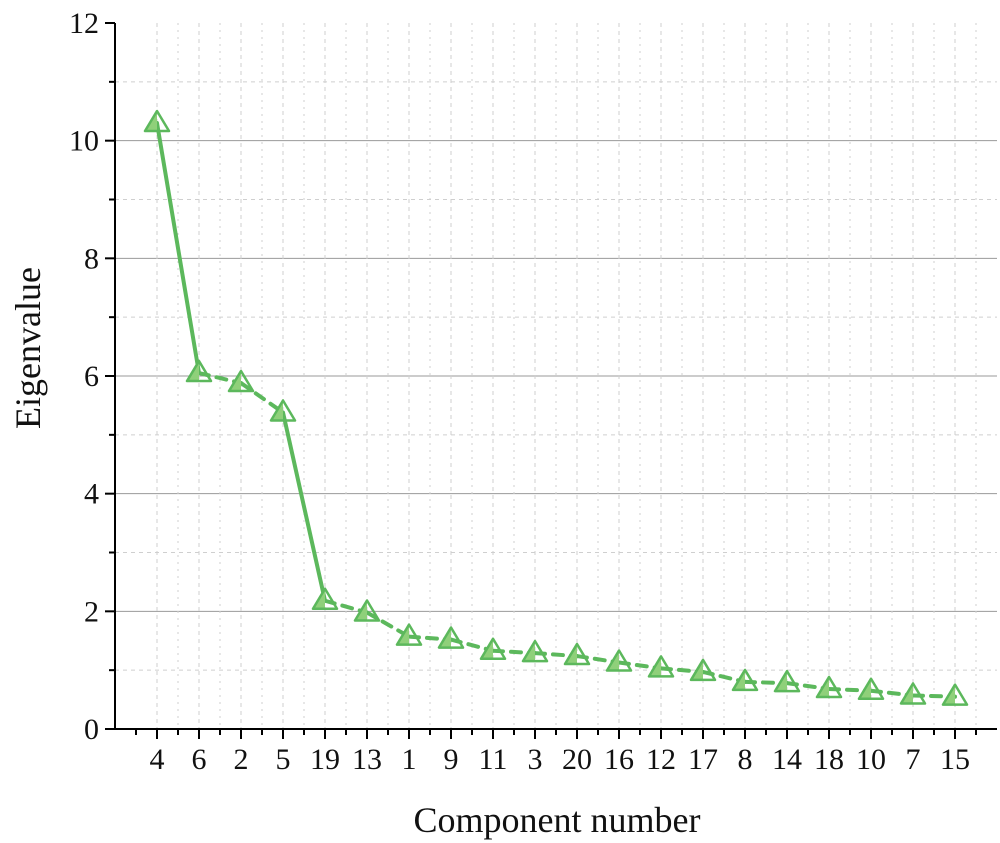  Describe the element at coordinates (556, 752) in the screenshot. I see `x-axis-ticks: 4 6 2 5 19 13 1 9 11 3 20 16 12 17 8 14 18 10 7 15` at that location.